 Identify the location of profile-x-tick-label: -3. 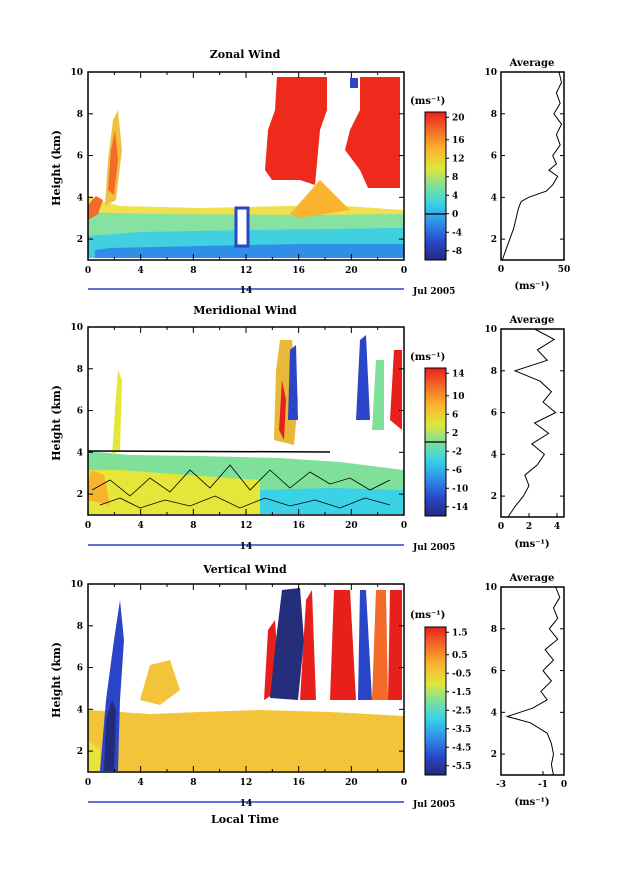
(501, 785).